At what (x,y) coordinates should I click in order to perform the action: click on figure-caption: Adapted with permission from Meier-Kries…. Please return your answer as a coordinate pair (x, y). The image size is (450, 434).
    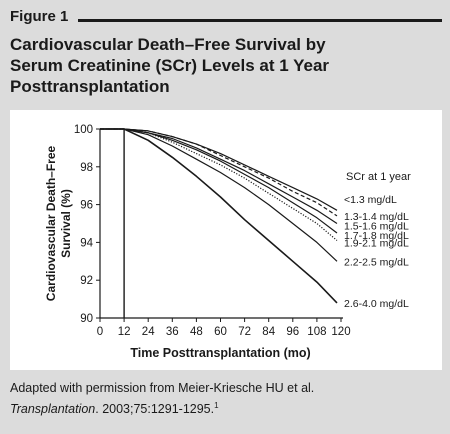
    Looking at the image, I should click on (225, 399).